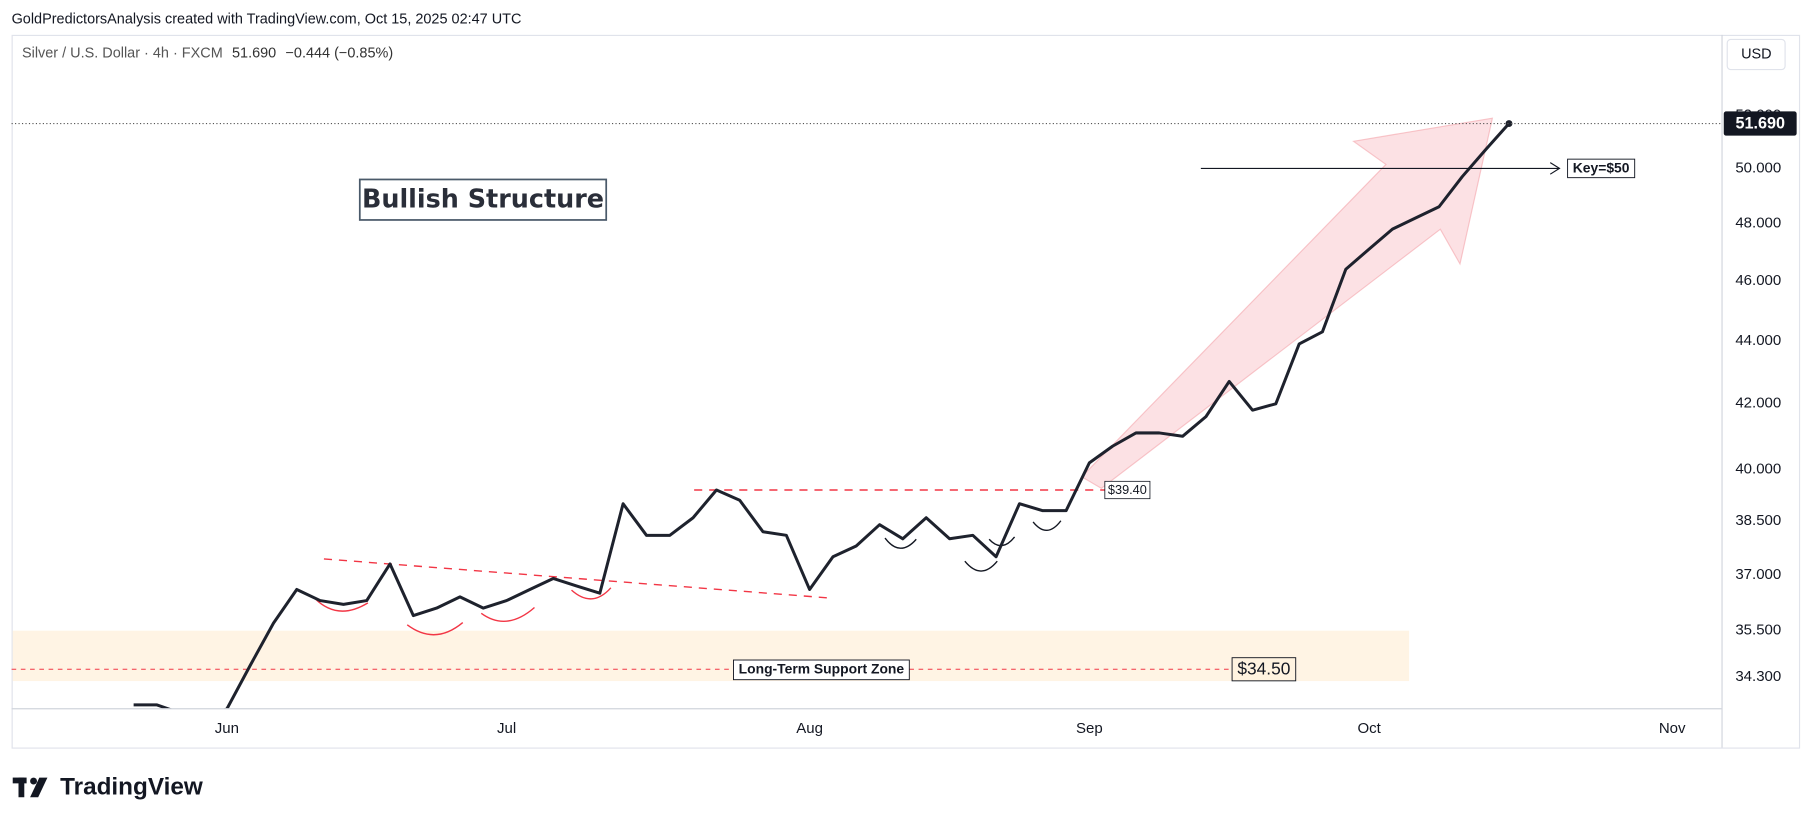 This screenshot has height=824, width=1814. What do you see at coordinates (1555, 168) in the screenshot?
I see `key-arrowhead` at bounding box center [1555, 168].